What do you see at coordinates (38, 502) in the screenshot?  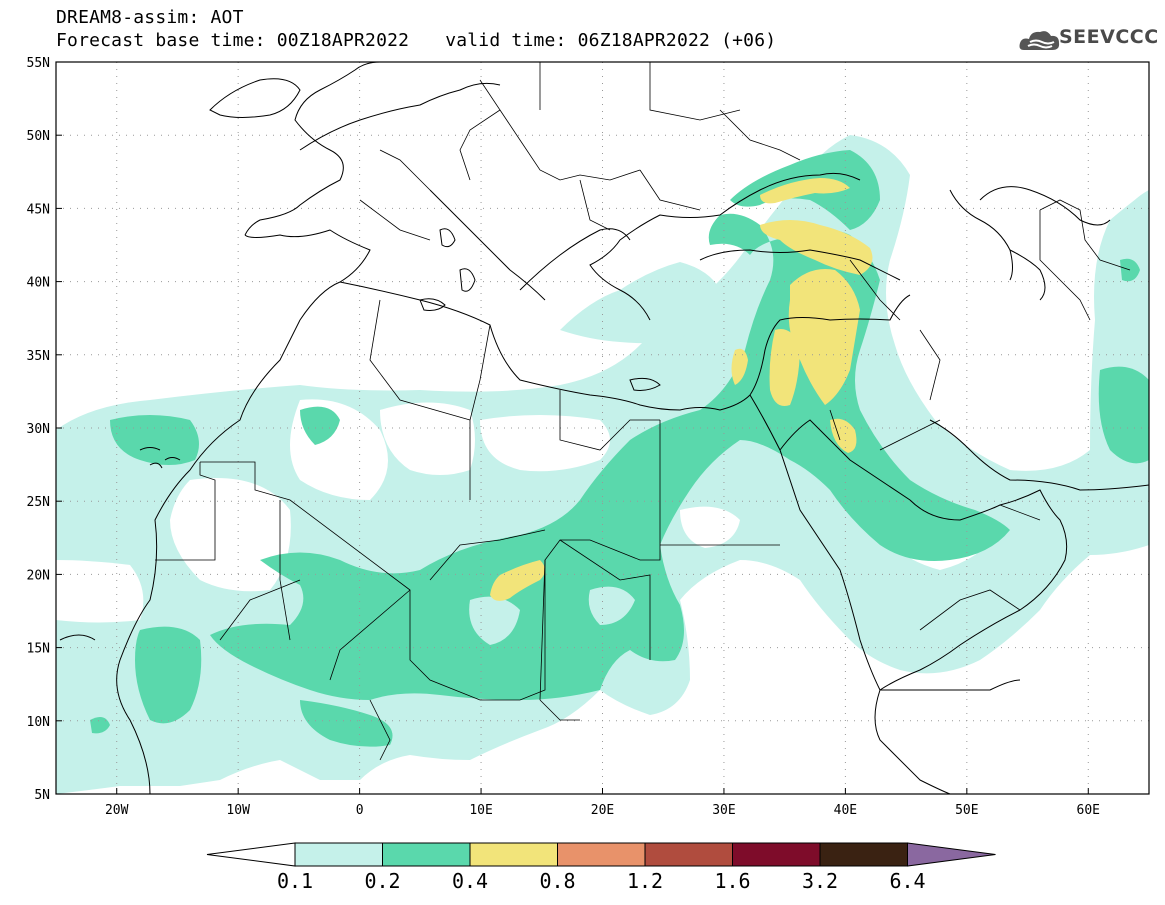 I see `lat-label: 25N` at bounding box center [38, 502].